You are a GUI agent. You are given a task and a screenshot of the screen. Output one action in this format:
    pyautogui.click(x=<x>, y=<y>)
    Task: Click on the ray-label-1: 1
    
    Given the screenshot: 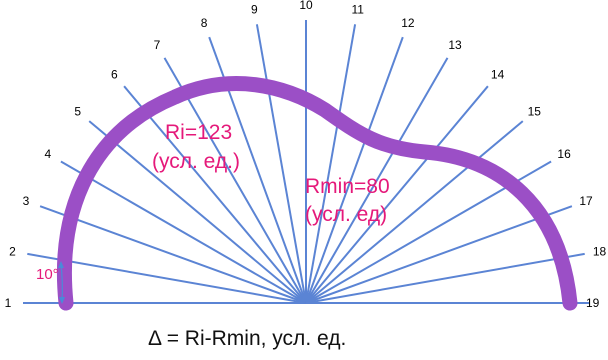 What is the action you would take?
    pyautogui.click(x=8, y=303)
    